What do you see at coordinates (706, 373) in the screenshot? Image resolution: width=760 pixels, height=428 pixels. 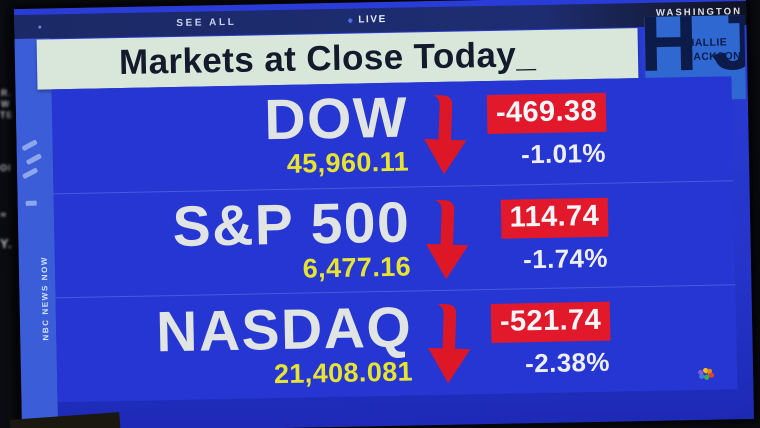 I see `nbc-peacock-icon` at bounding box center [706, 373].